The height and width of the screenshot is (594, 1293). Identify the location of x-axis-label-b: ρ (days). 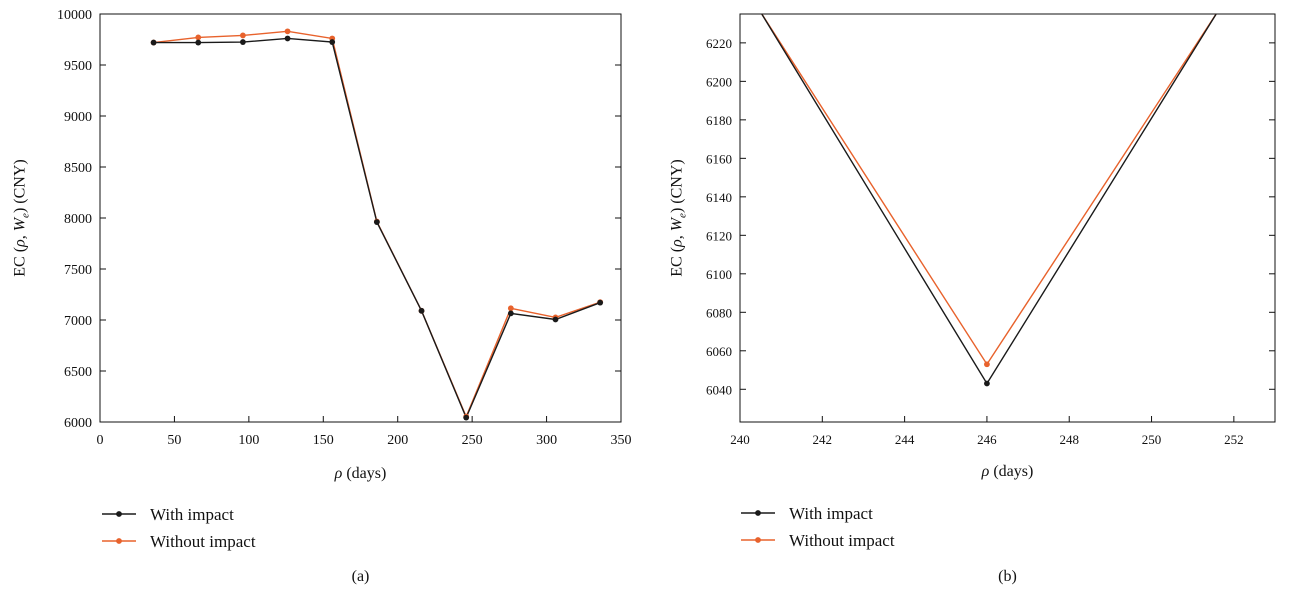
(1007, 471).